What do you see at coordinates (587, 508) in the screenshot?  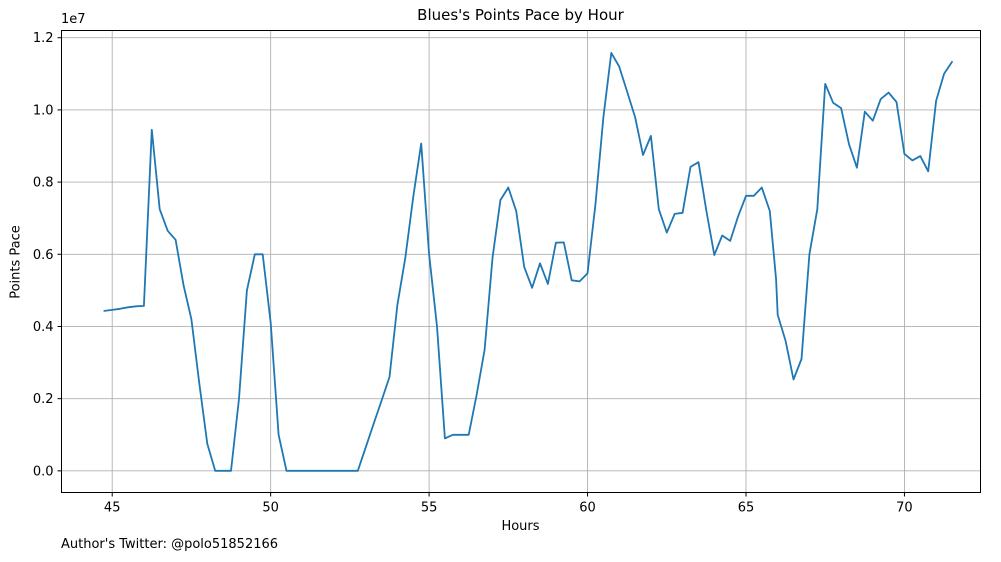 I see `x-tick-label: 60` at bounding box center [587, 508].